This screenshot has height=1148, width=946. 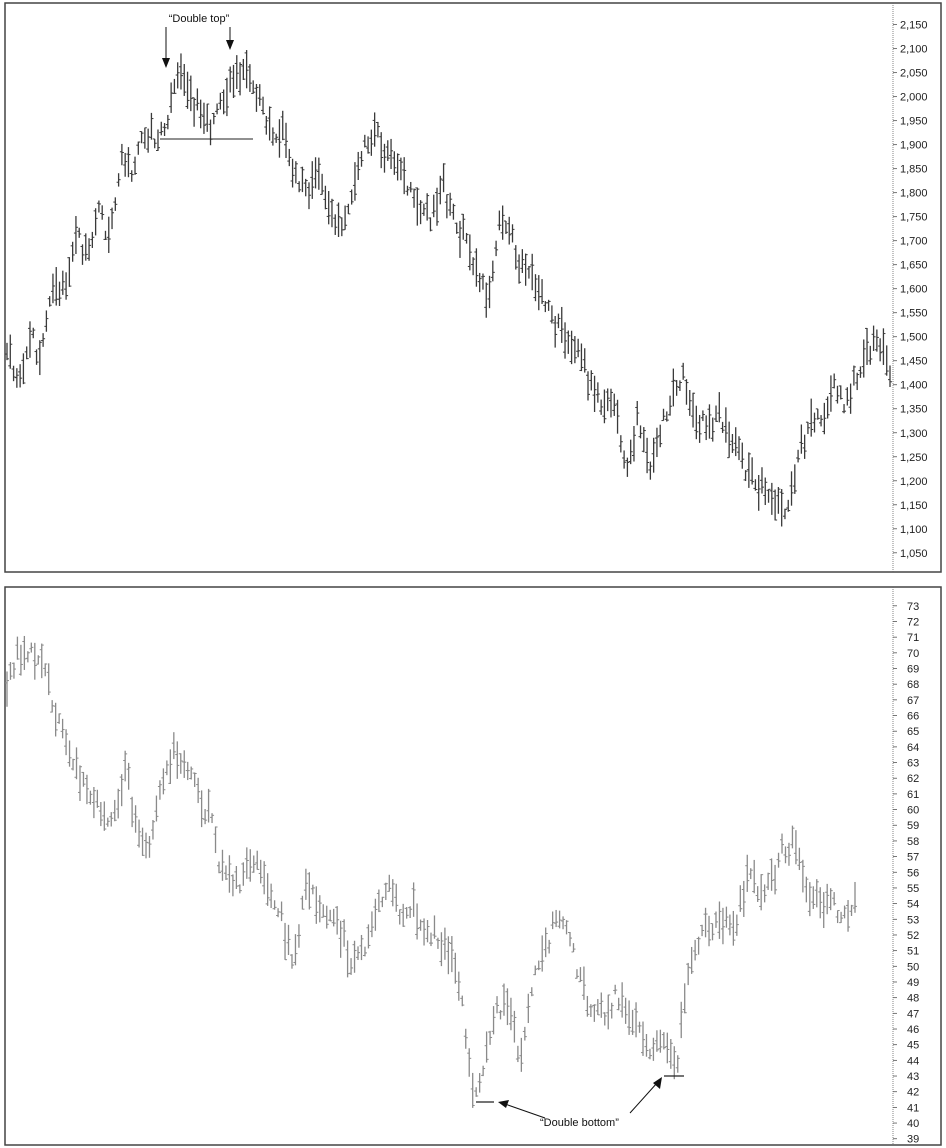 What do you see at coordinates (914, 362) in the screenshot?
I see `top-y-tick-label: 1,450` at bounding box center [914, 362].